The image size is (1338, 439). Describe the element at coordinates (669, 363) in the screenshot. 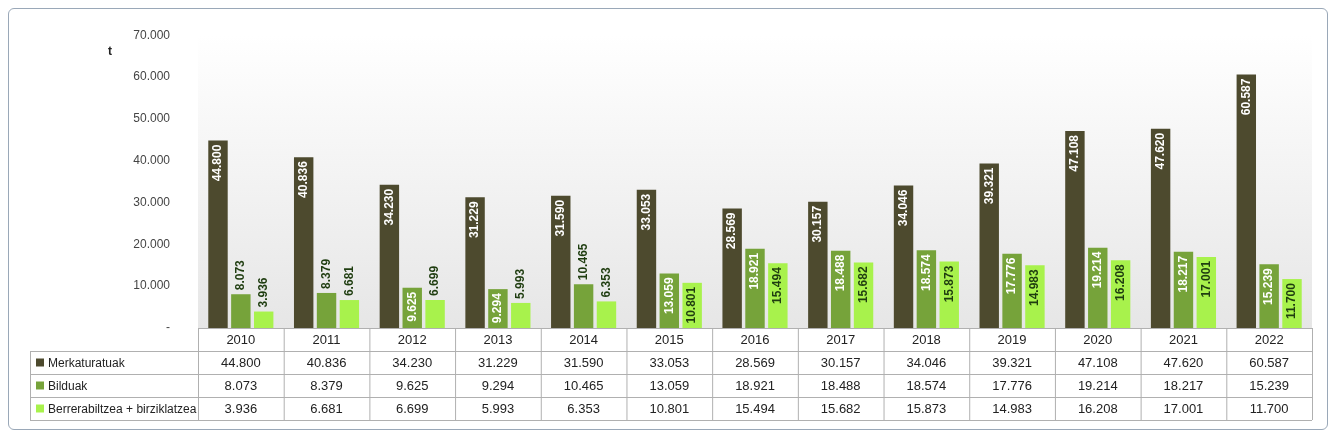

I see `data-label: 33.053` at that location.